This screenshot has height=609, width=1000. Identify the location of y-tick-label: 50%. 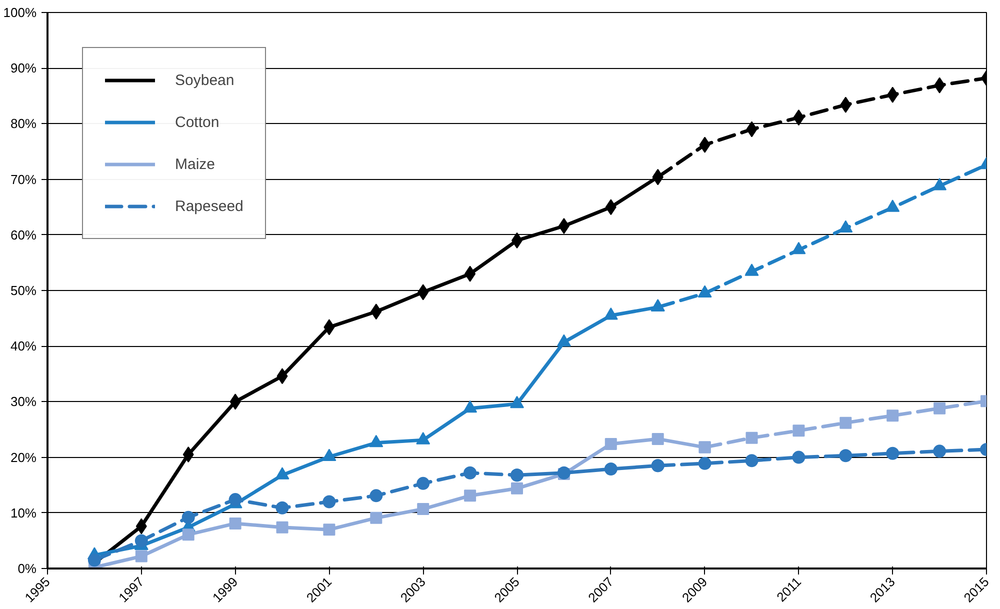
(23, 290).